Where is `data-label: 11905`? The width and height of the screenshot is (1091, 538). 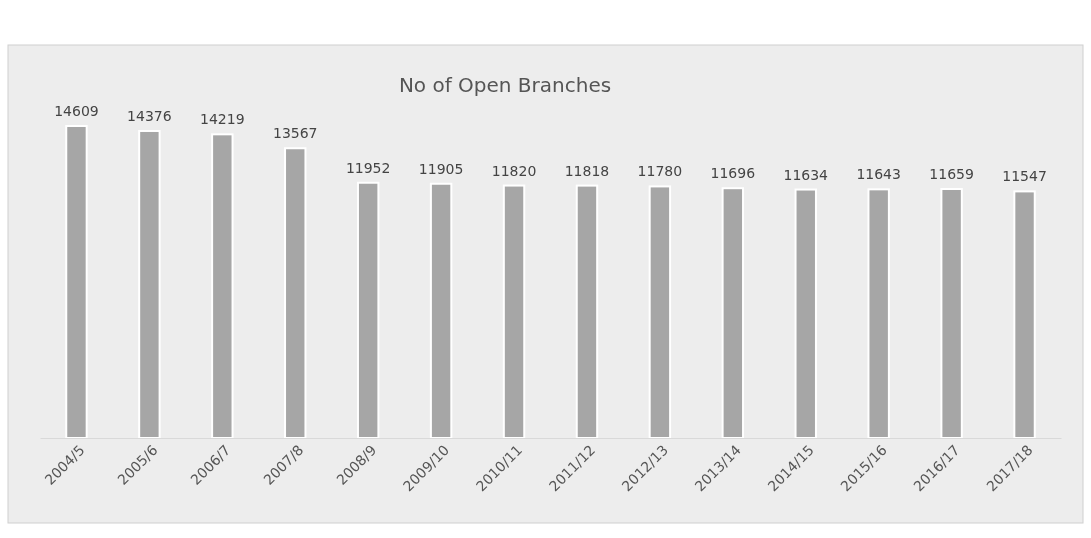 data-label: 11905 is located at coordinates (441, 168).